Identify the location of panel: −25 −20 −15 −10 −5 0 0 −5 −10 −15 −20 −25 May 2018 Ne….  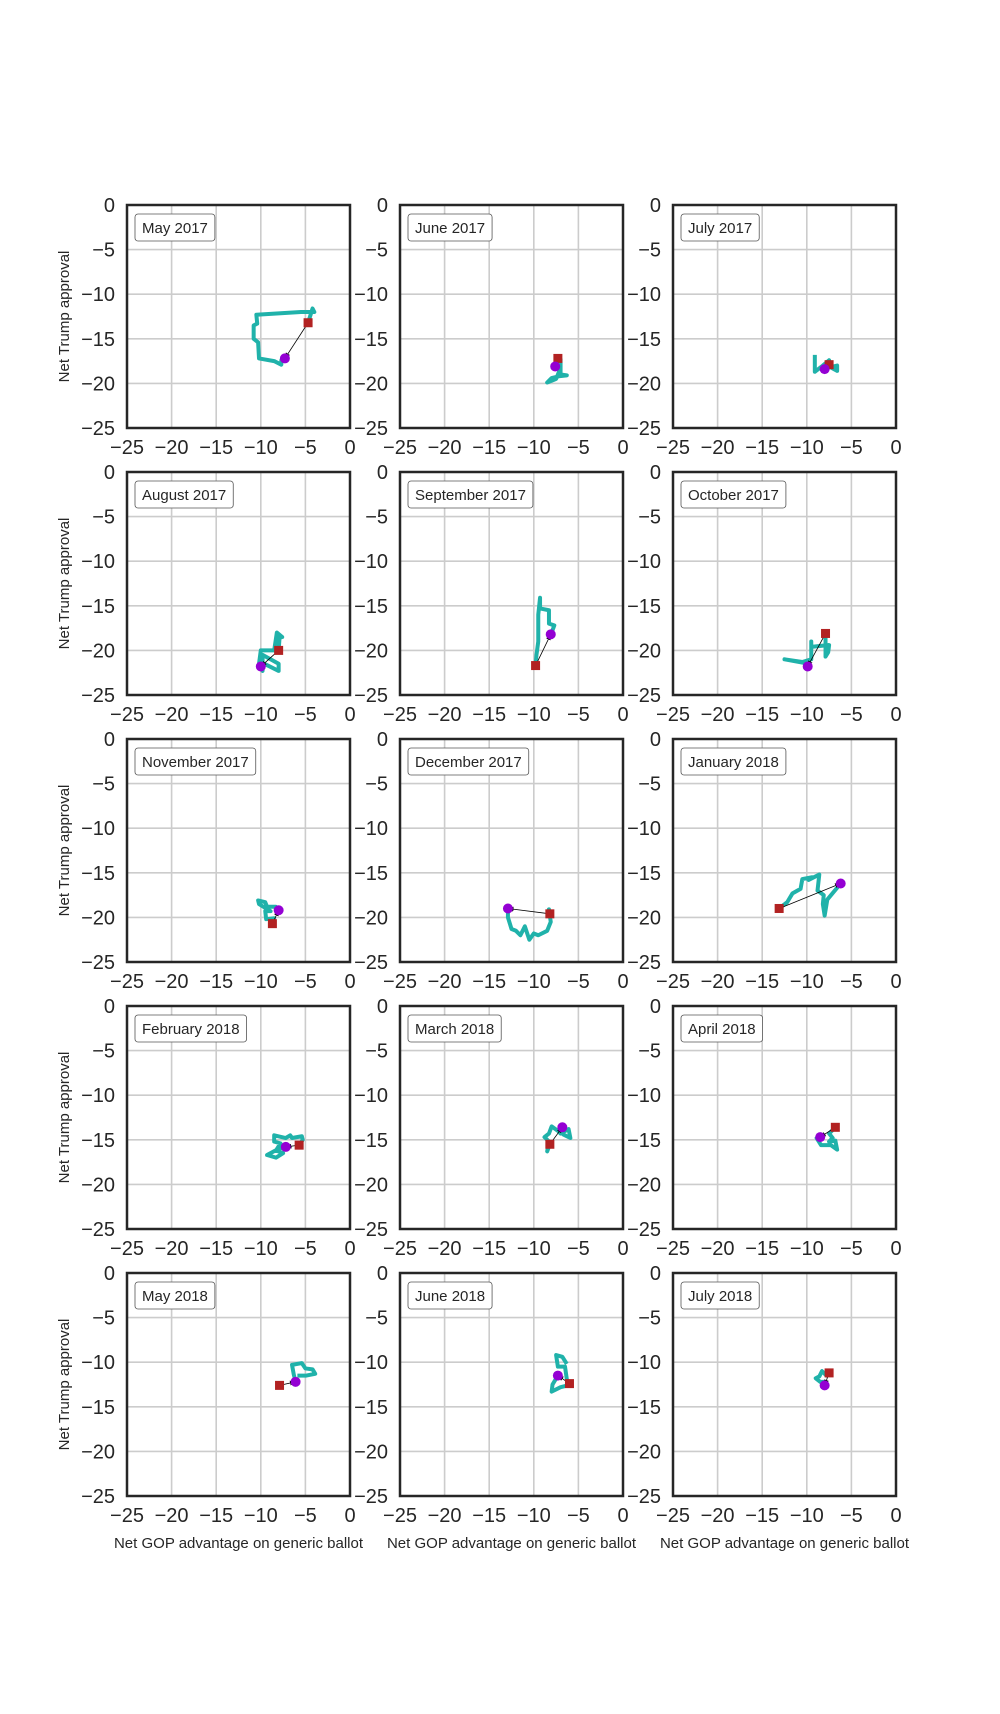
(210, 1407).